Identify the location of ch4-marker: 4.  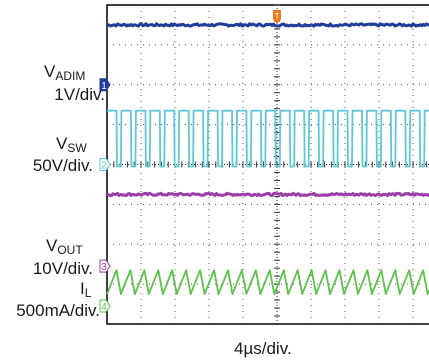
(105, 306).